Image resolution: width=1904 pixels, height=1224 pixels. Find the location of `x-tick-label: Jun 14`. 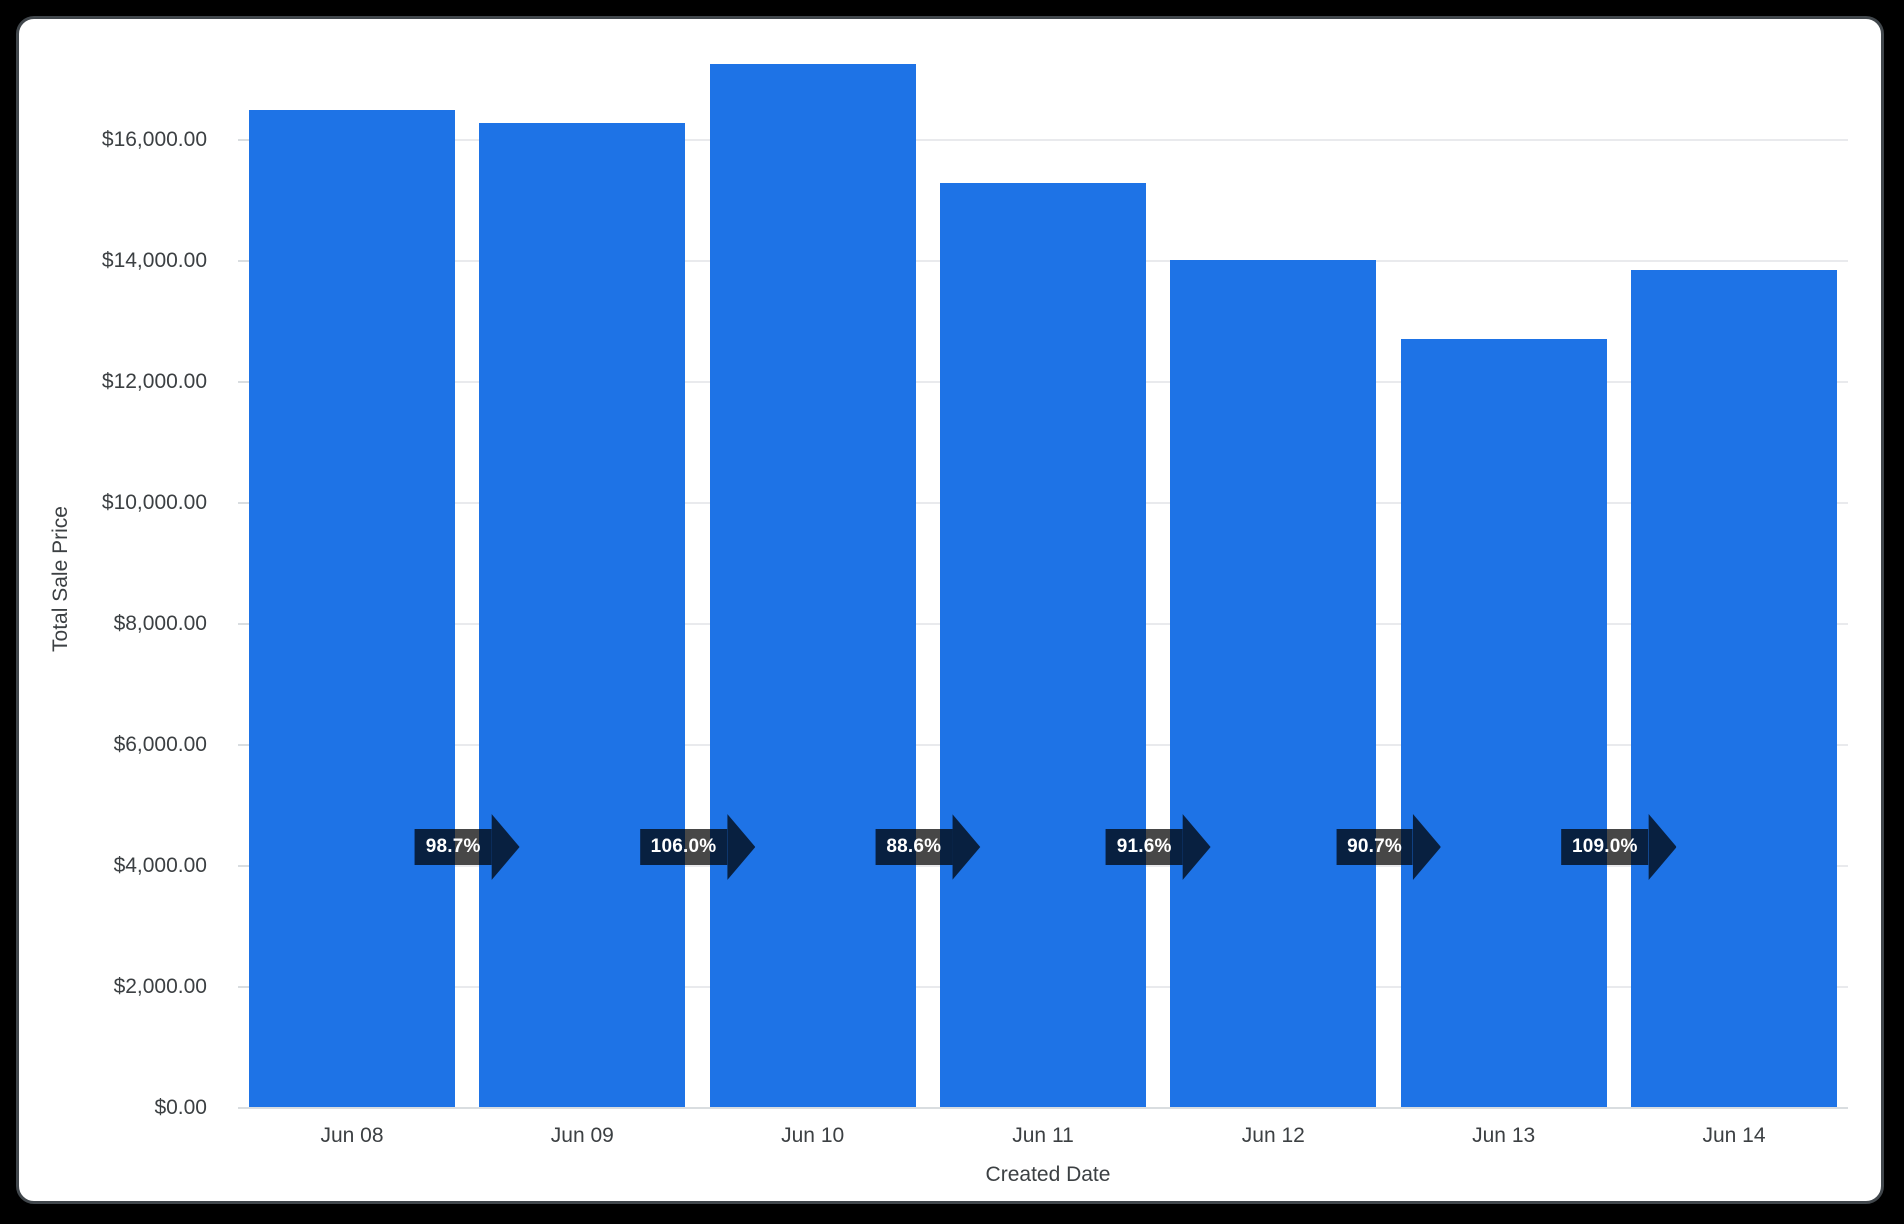

x-tick-label: Jun 14 is located at coordinates (1734, 1135).